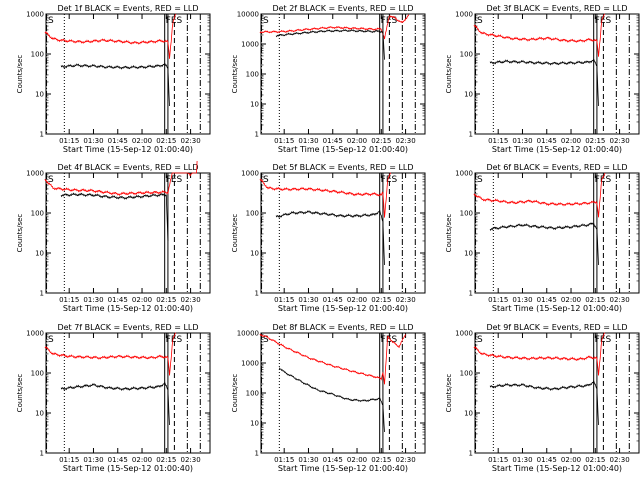 The height and width of the screenshot is (480, 640). What do you see at coordinates (127, 327) in the screenshot?
I see `plot-title: Det 7f BLACK = Events, RED = LLD` at bounding box center [127, 327].